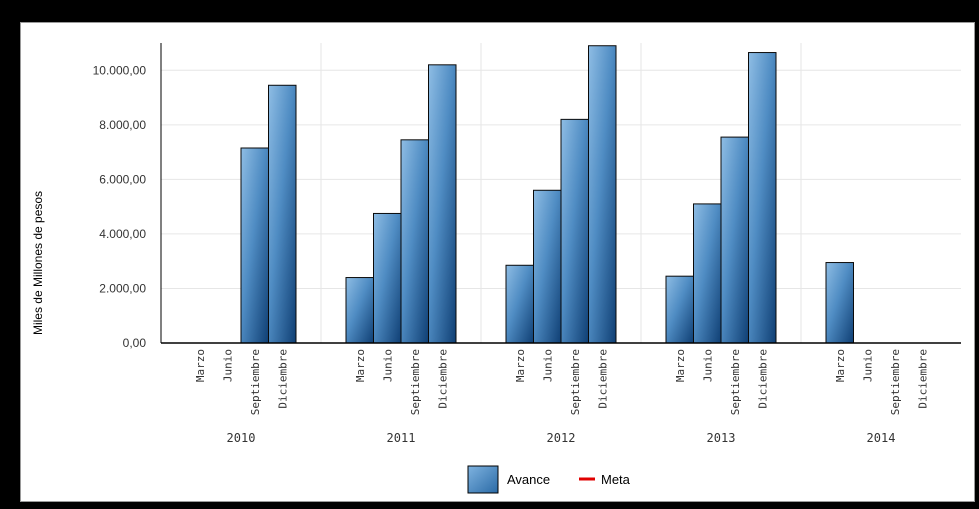  Describe the element at coordinates (254, 245) in the screenshot. I see `bar-2010-septiembre` at that location.